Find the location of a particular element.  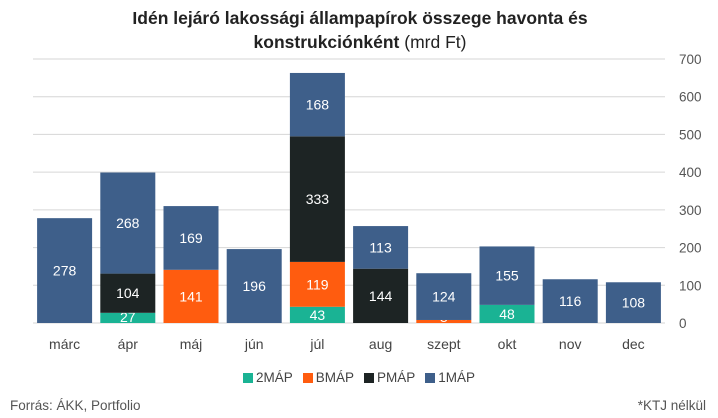

y-tick-label-700: 700 is located at coordinates (690, 59).